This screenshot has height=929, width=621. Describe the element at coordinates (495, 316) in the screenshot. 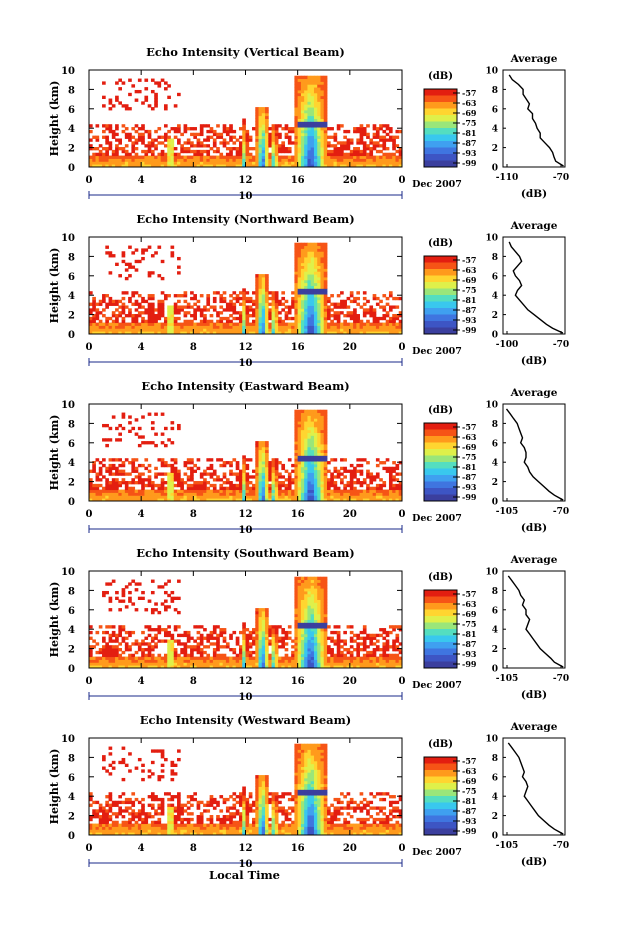

I see `profile-y-tick-label: 2` at that location.